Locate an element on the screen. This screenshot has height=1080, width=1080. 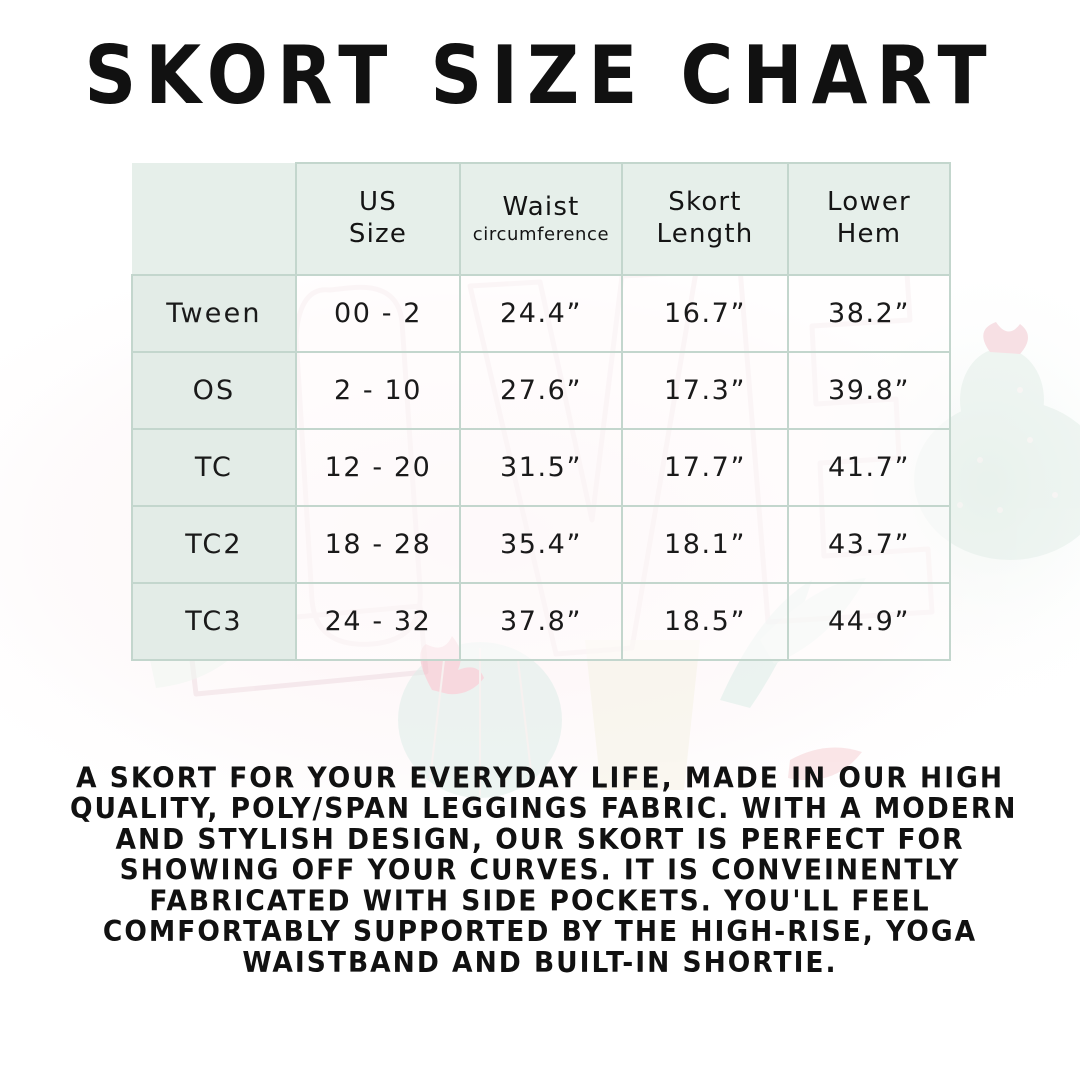
cell-tween-skort-length: 16.7” is located at coordinates (705, 313).